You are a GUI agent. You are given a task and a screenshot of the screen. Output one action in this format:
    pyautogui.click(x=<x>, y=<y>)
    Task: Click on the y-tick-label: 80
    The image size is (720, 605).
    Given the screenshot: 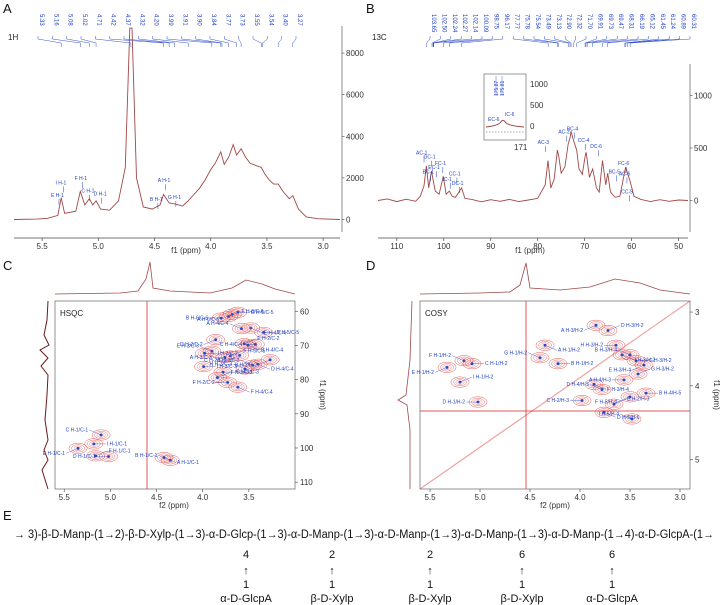 What is the action you would take?
    pyautogui.click(x=304, y=380)
    